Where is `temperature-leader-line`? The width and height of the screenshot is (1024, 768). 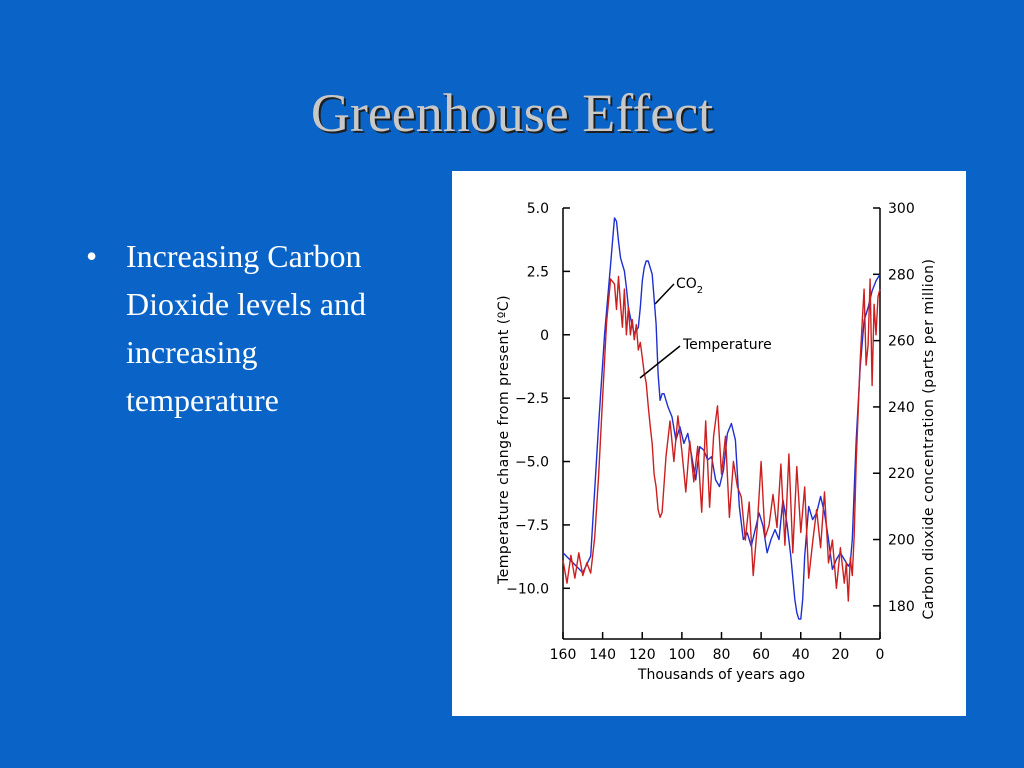
temperature-leader-line is located at coordinates (660, 362).